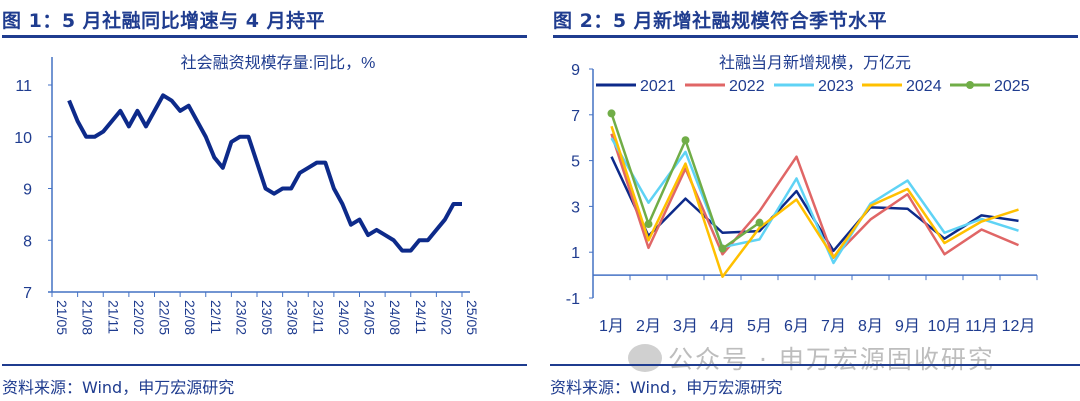  Describe the element at coordinates (815, 63) in the screenshot. I see `chart-title: 社融当月新增规模，万亿元` at that location.